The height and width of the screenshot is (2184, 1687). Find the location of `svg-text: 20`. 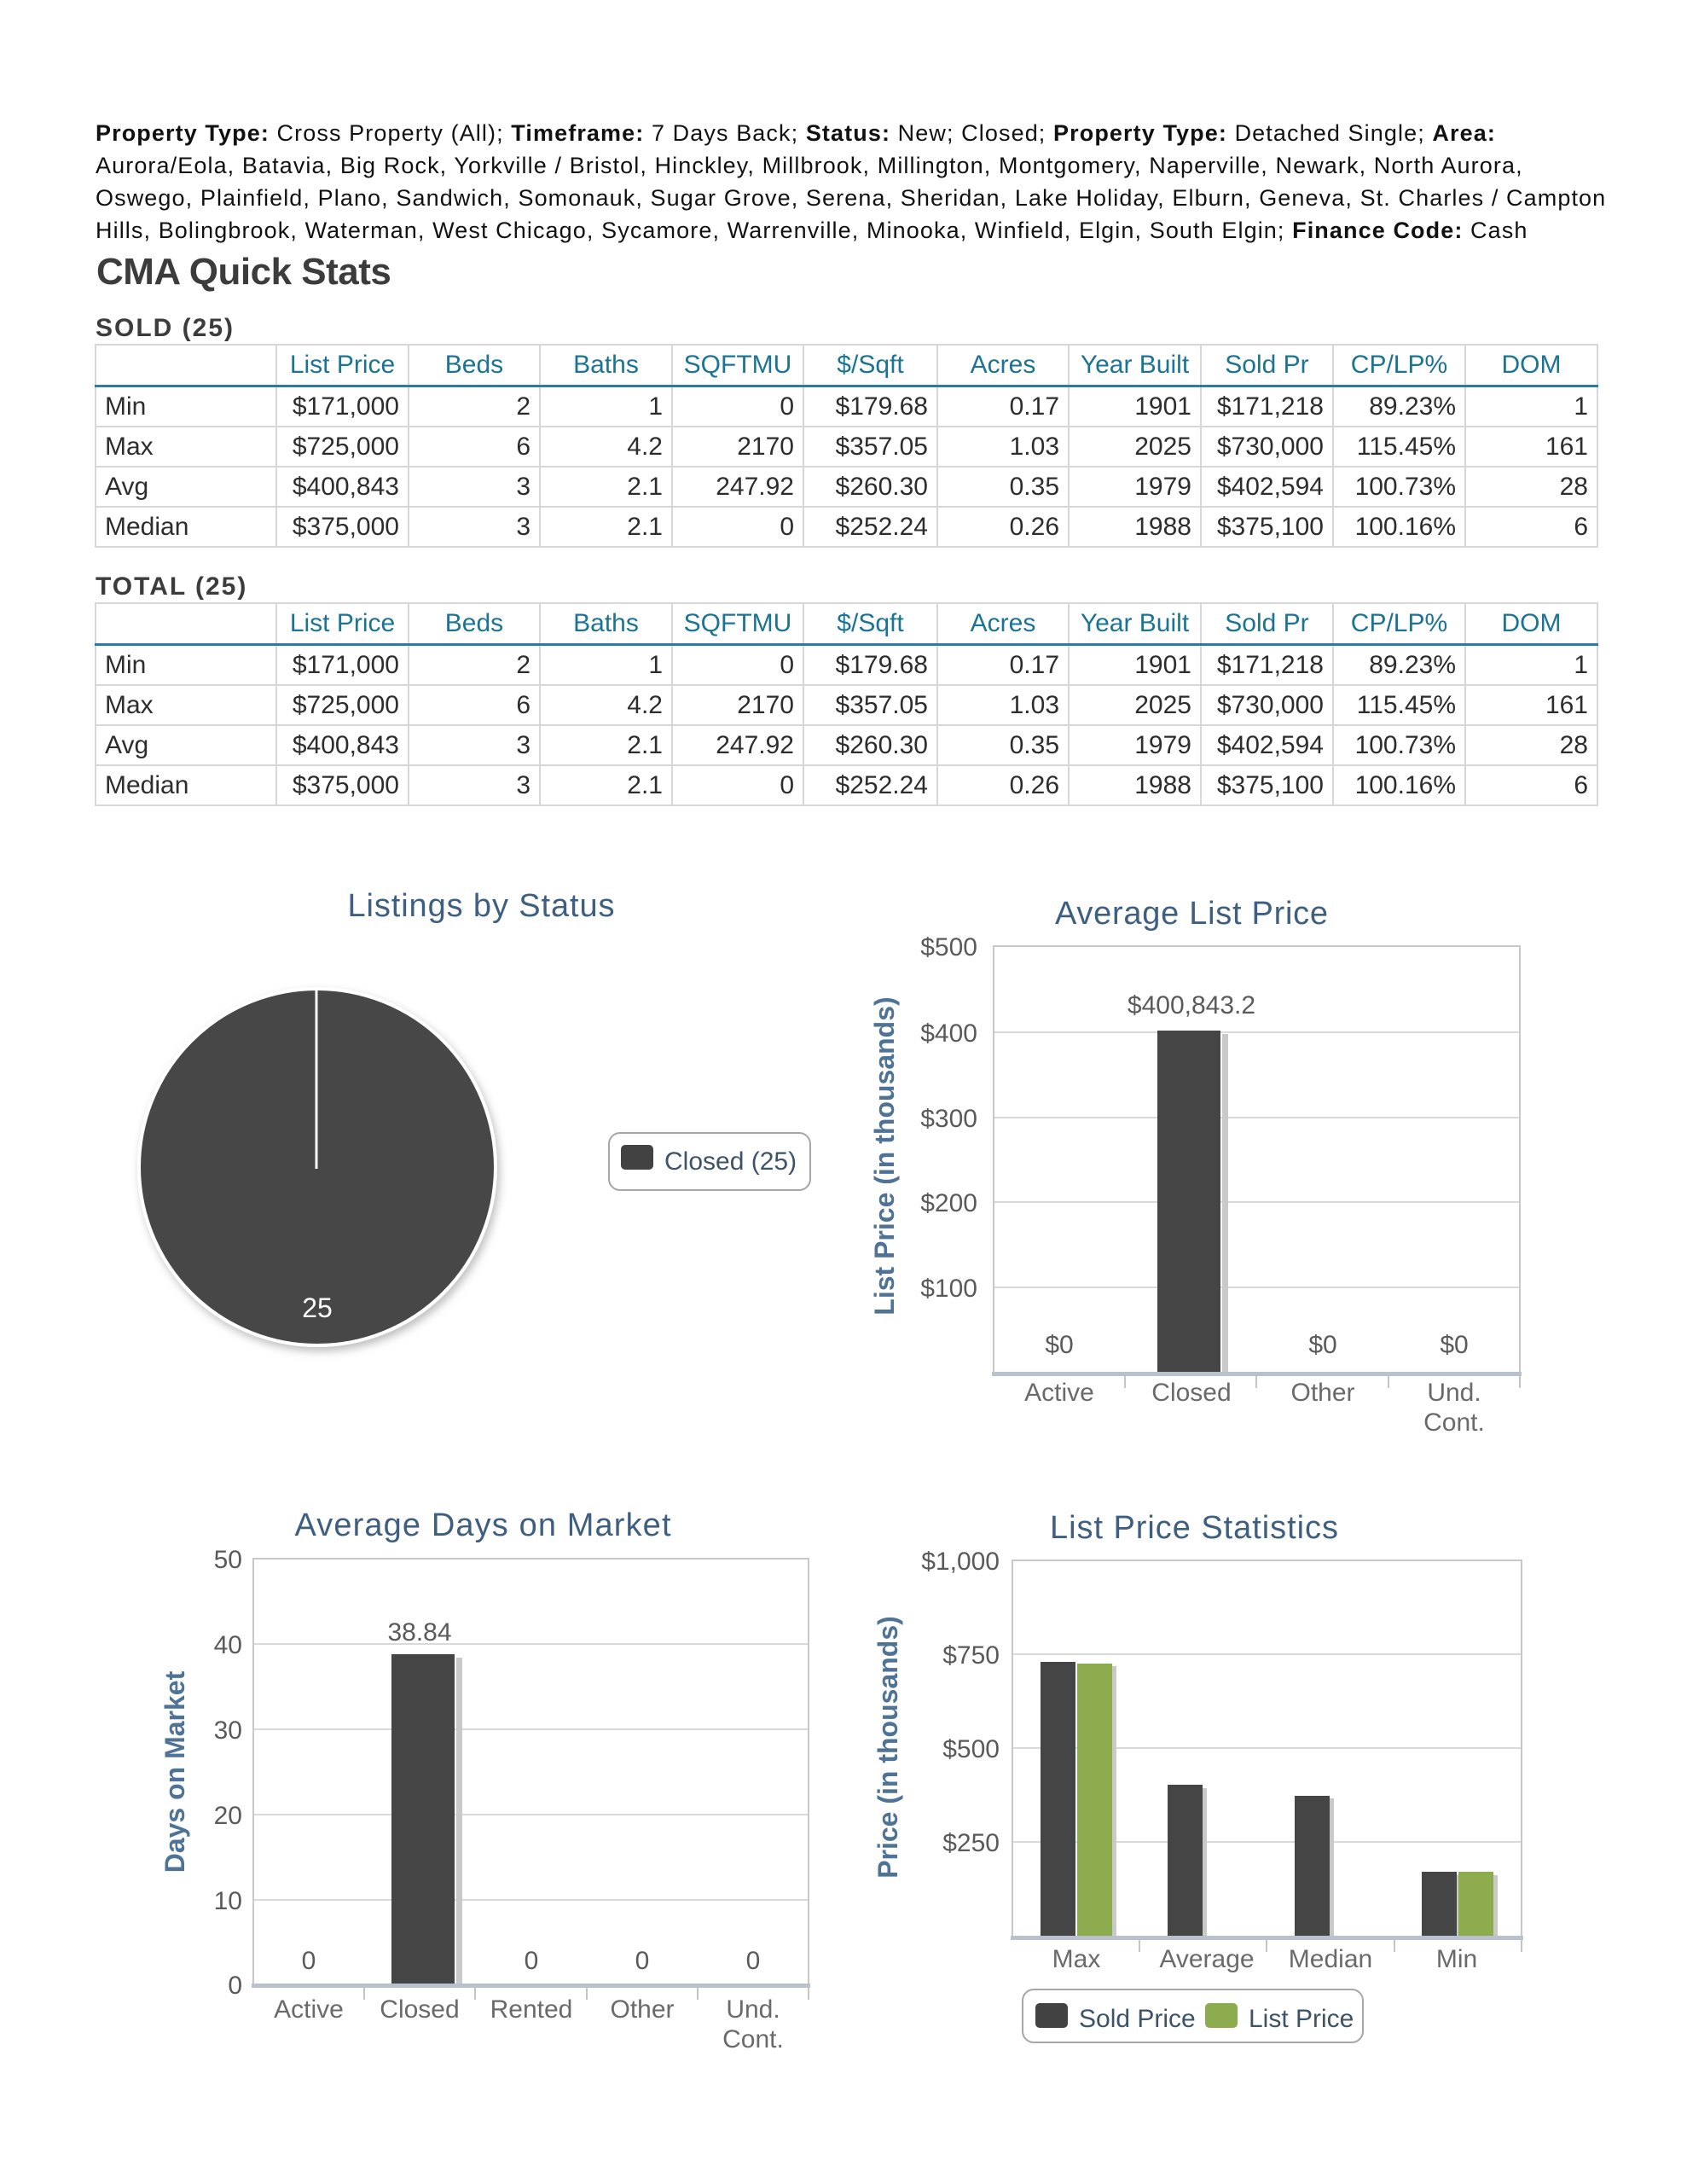

svg-text: 20 is located at coordinates (228, 1816).